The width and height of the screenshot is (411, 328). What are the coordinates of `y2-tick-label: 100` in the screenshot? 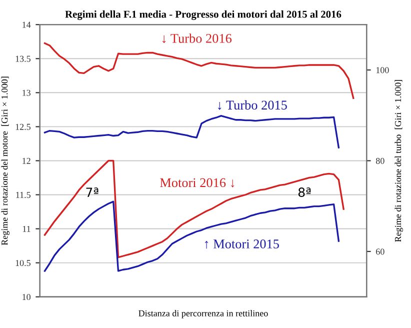 It's located at (382, 70).